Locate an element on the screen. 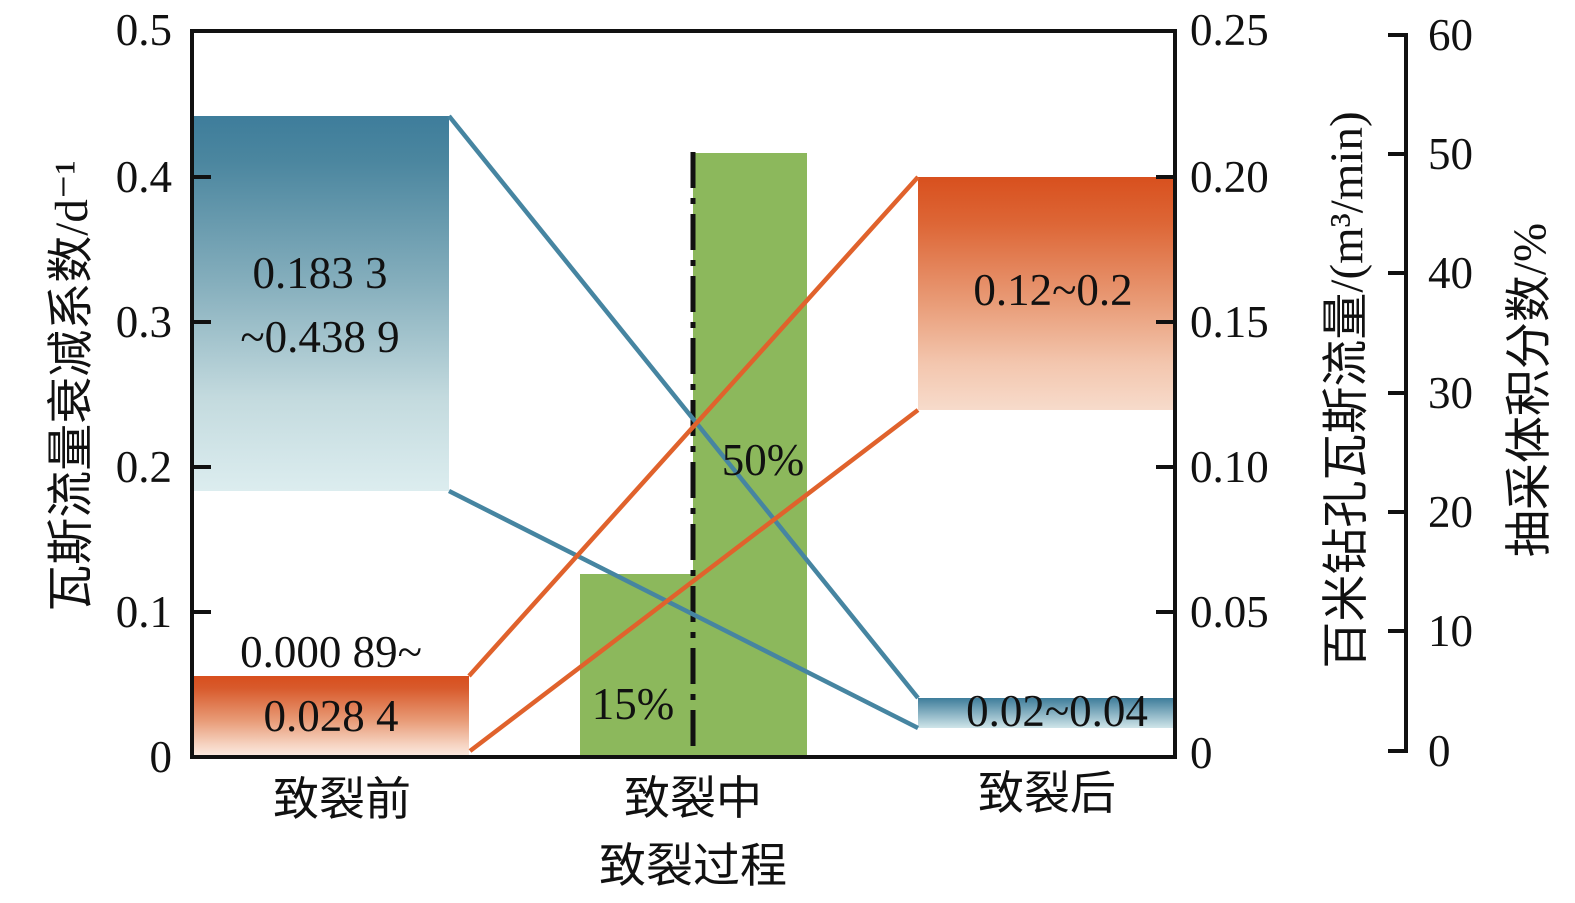 The height and width of the screenshot is (903, 1575). right-fraction-axis-tick-label: 40 is located at coordinates (1450, 273).